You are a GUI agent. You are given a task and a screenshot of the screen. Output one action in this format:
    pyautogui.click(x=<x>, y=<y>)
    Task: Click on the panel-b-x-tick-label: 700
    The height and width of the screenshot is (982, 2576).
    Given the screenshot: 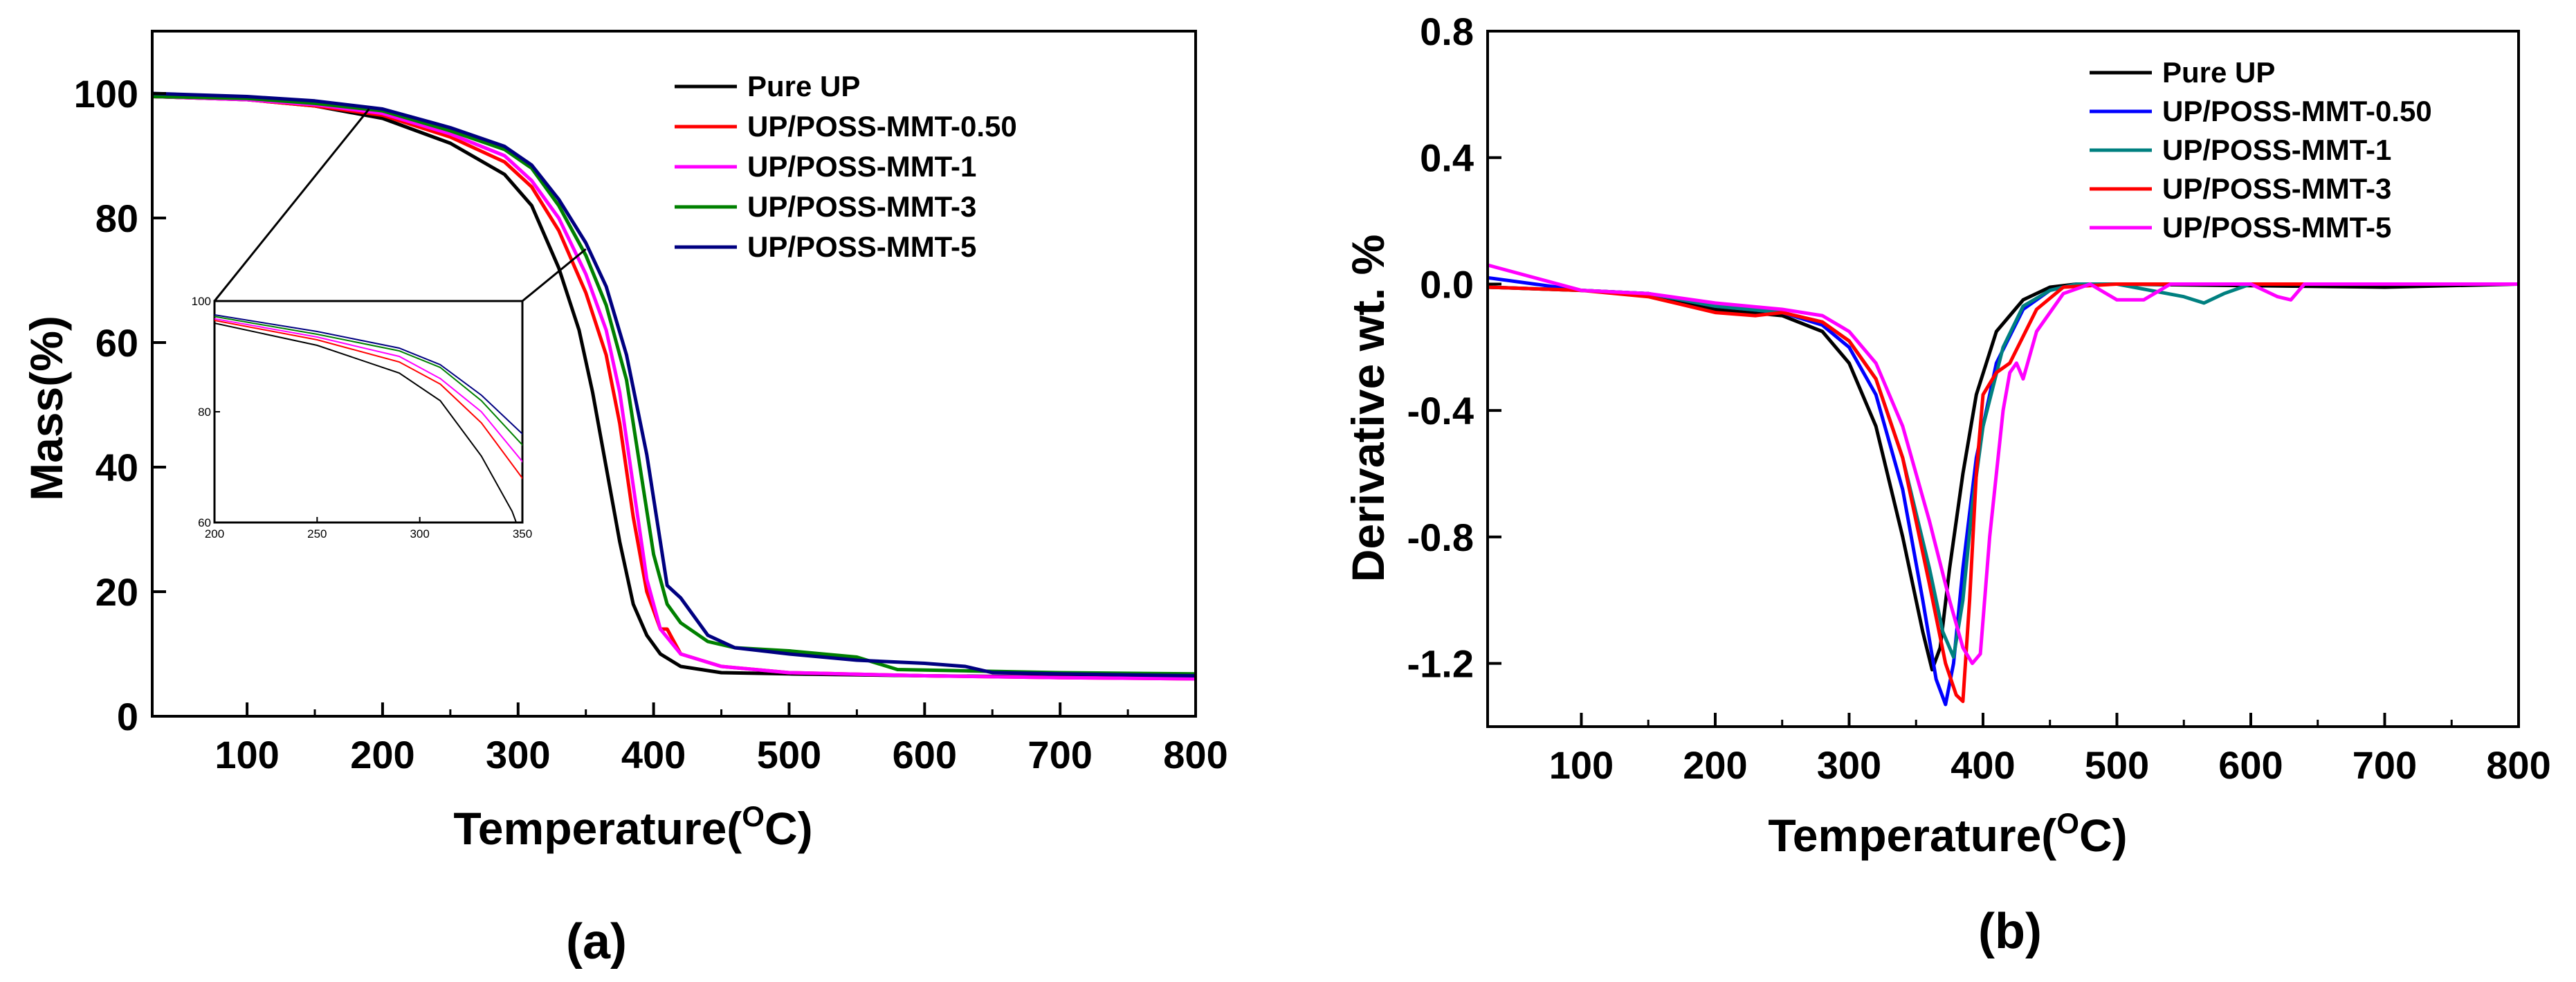 What is the action you would take?
    pyautogui.click(x=2385, y=765)
    